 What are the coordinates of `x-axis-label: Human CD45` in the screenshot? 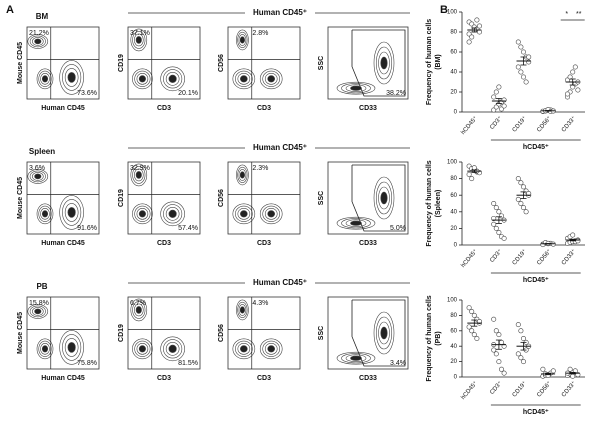 It's located at (63, 108).